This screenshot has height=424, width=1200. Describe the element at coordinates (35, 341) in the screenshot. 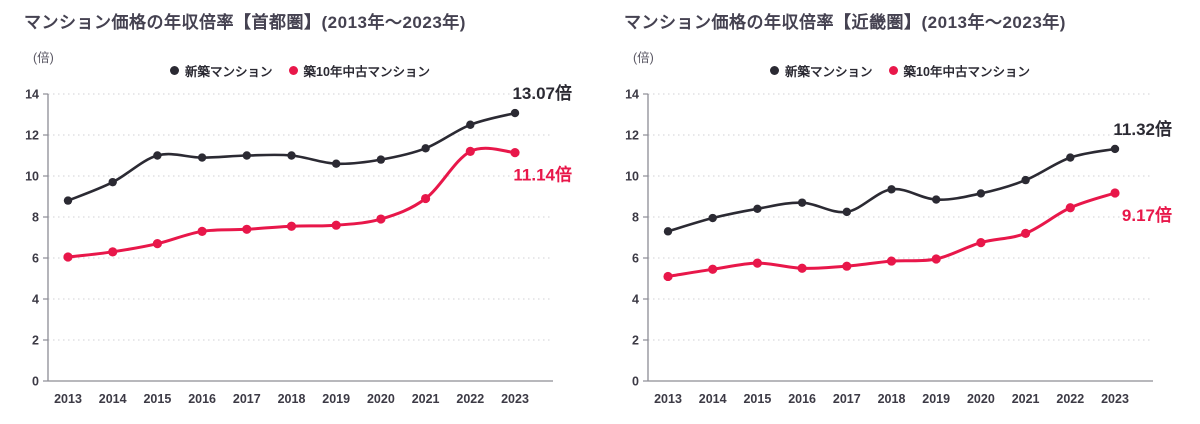

I see `y-axis-label: 2` at that location.